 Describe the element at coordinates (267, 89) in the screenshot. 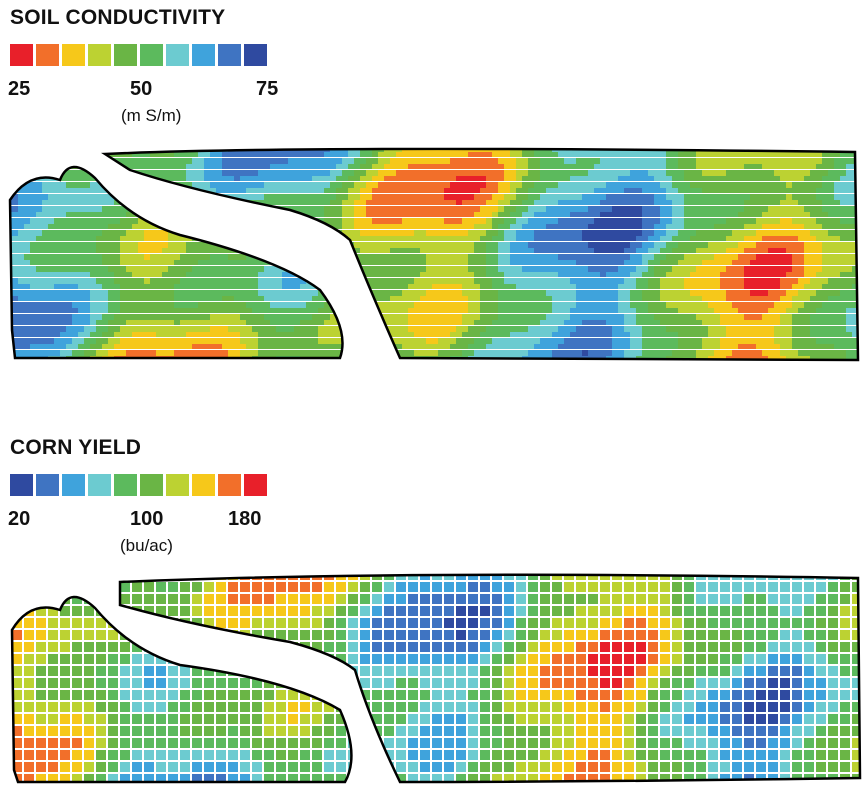

I see `legend-tick-max: 75` at that location.